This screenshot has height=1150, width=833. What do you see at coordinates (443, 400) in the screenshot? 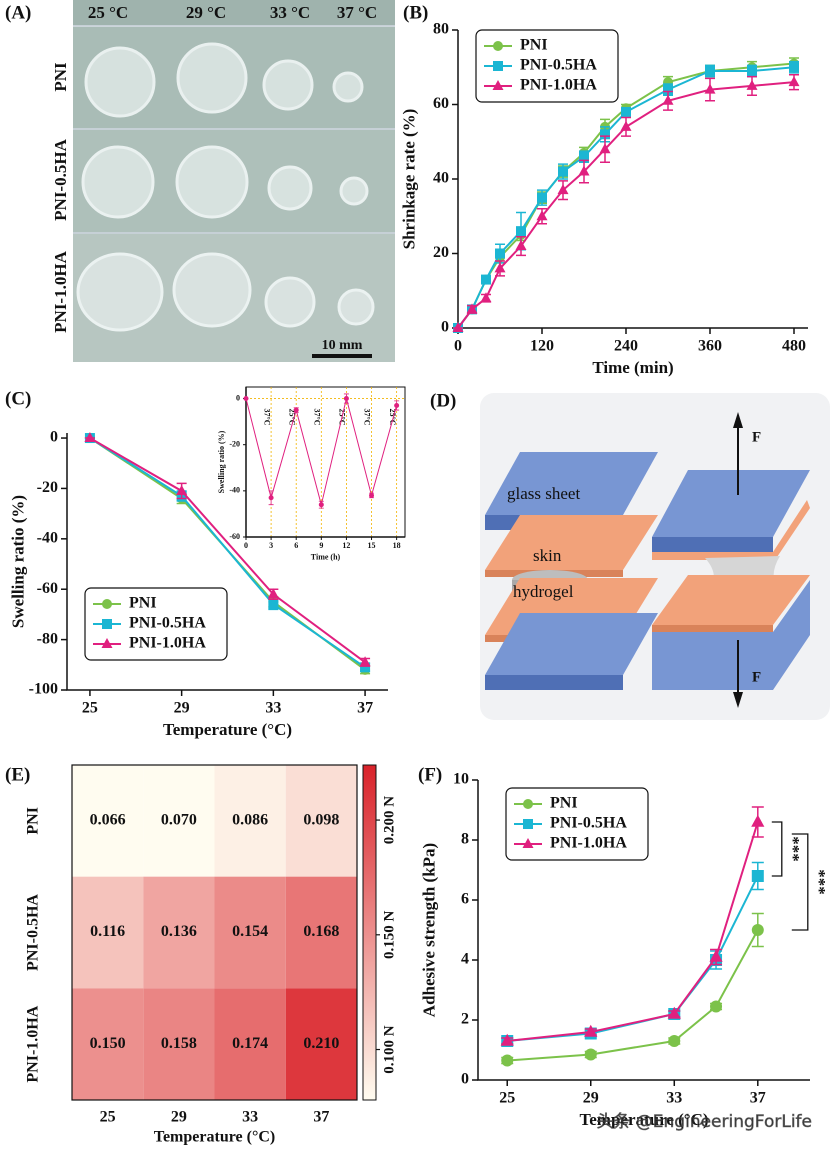
I see `panel-label: (D)` at bounding box center [443, 400].